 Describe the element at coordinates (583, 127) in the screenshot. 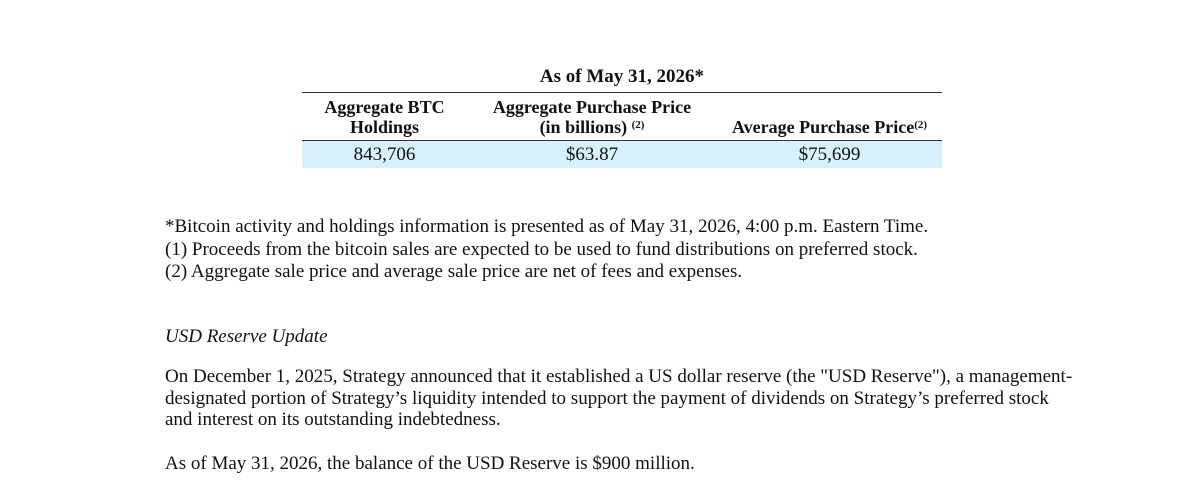

I see `header-agg-line2: (in billions)` at that location.